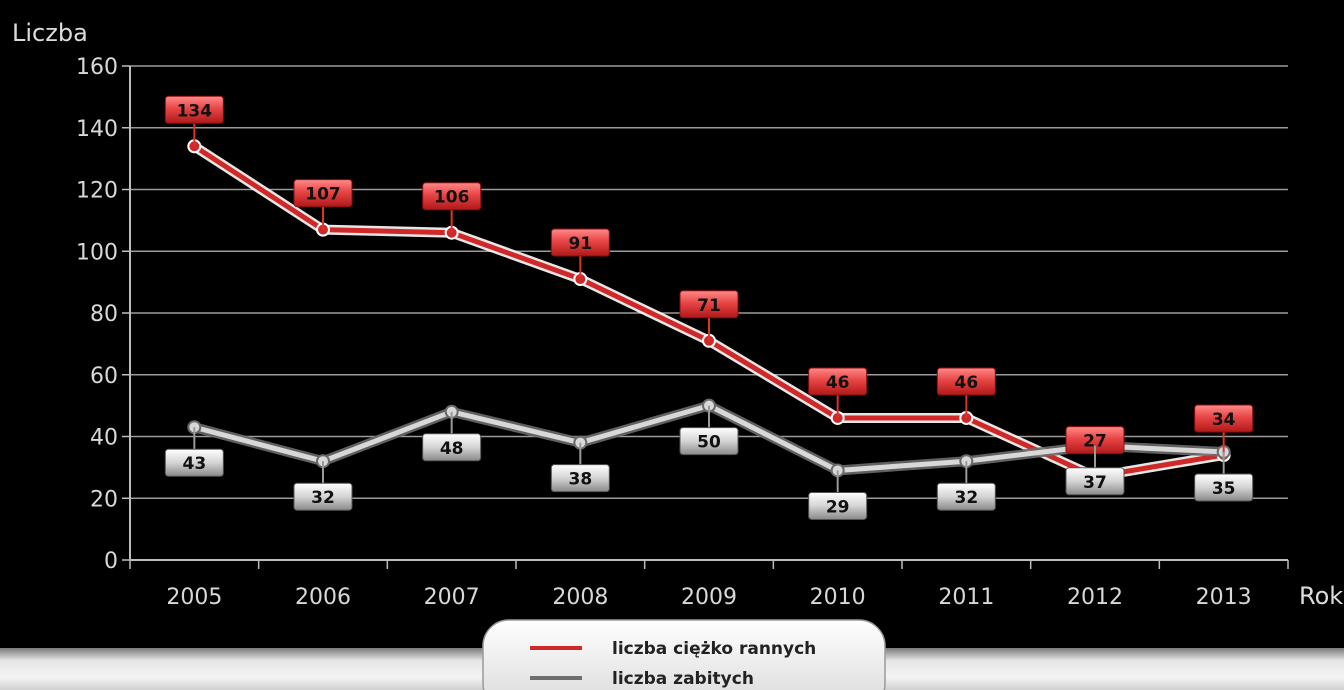 This screenshot has height=690, width=1344. Describe the element at coordinates (1095, 442) in the screenshot. I see `data-label-text: 27` at that location.